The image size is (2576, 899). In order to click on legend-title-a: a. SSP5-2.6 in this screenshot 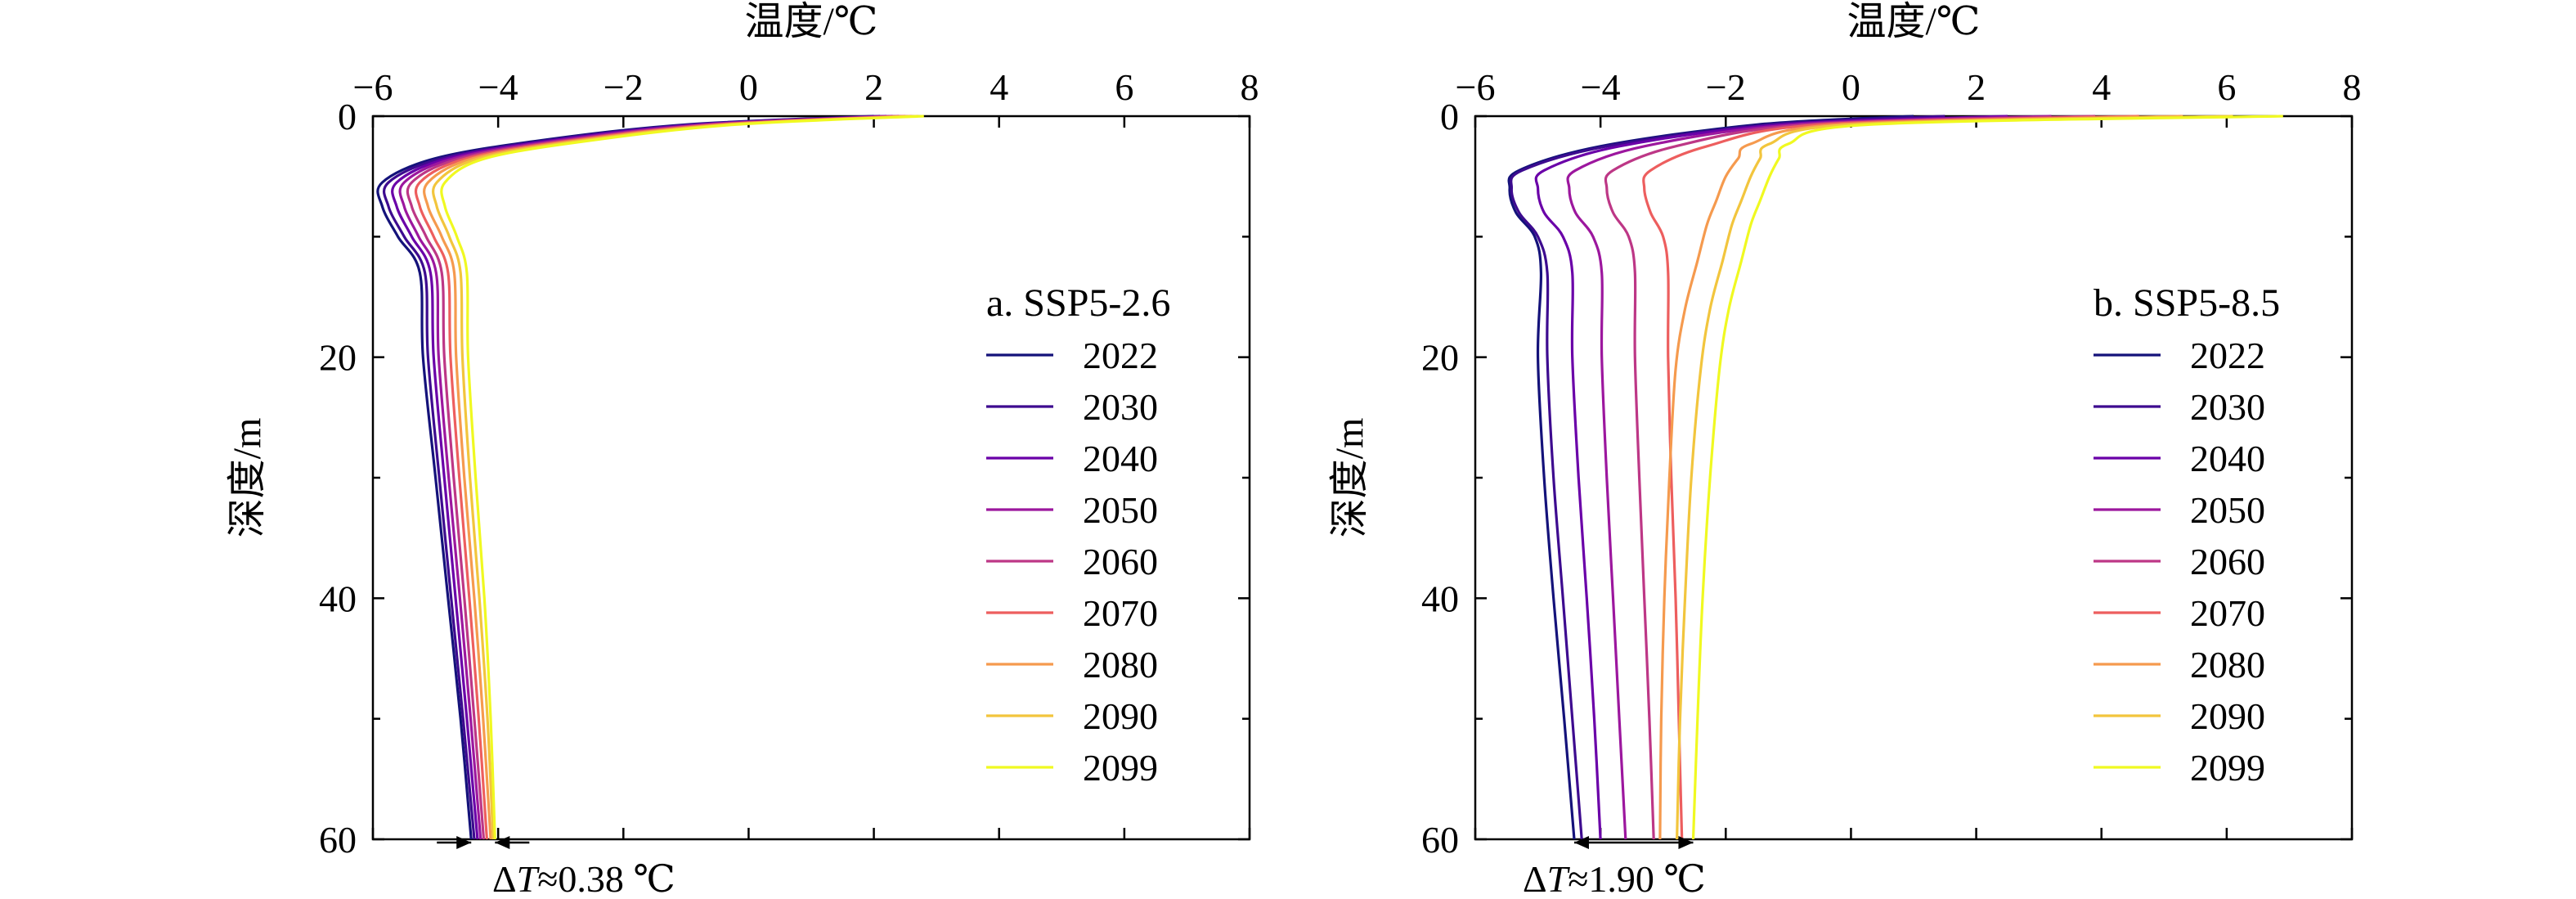, I will do `click(1078, 303)`.